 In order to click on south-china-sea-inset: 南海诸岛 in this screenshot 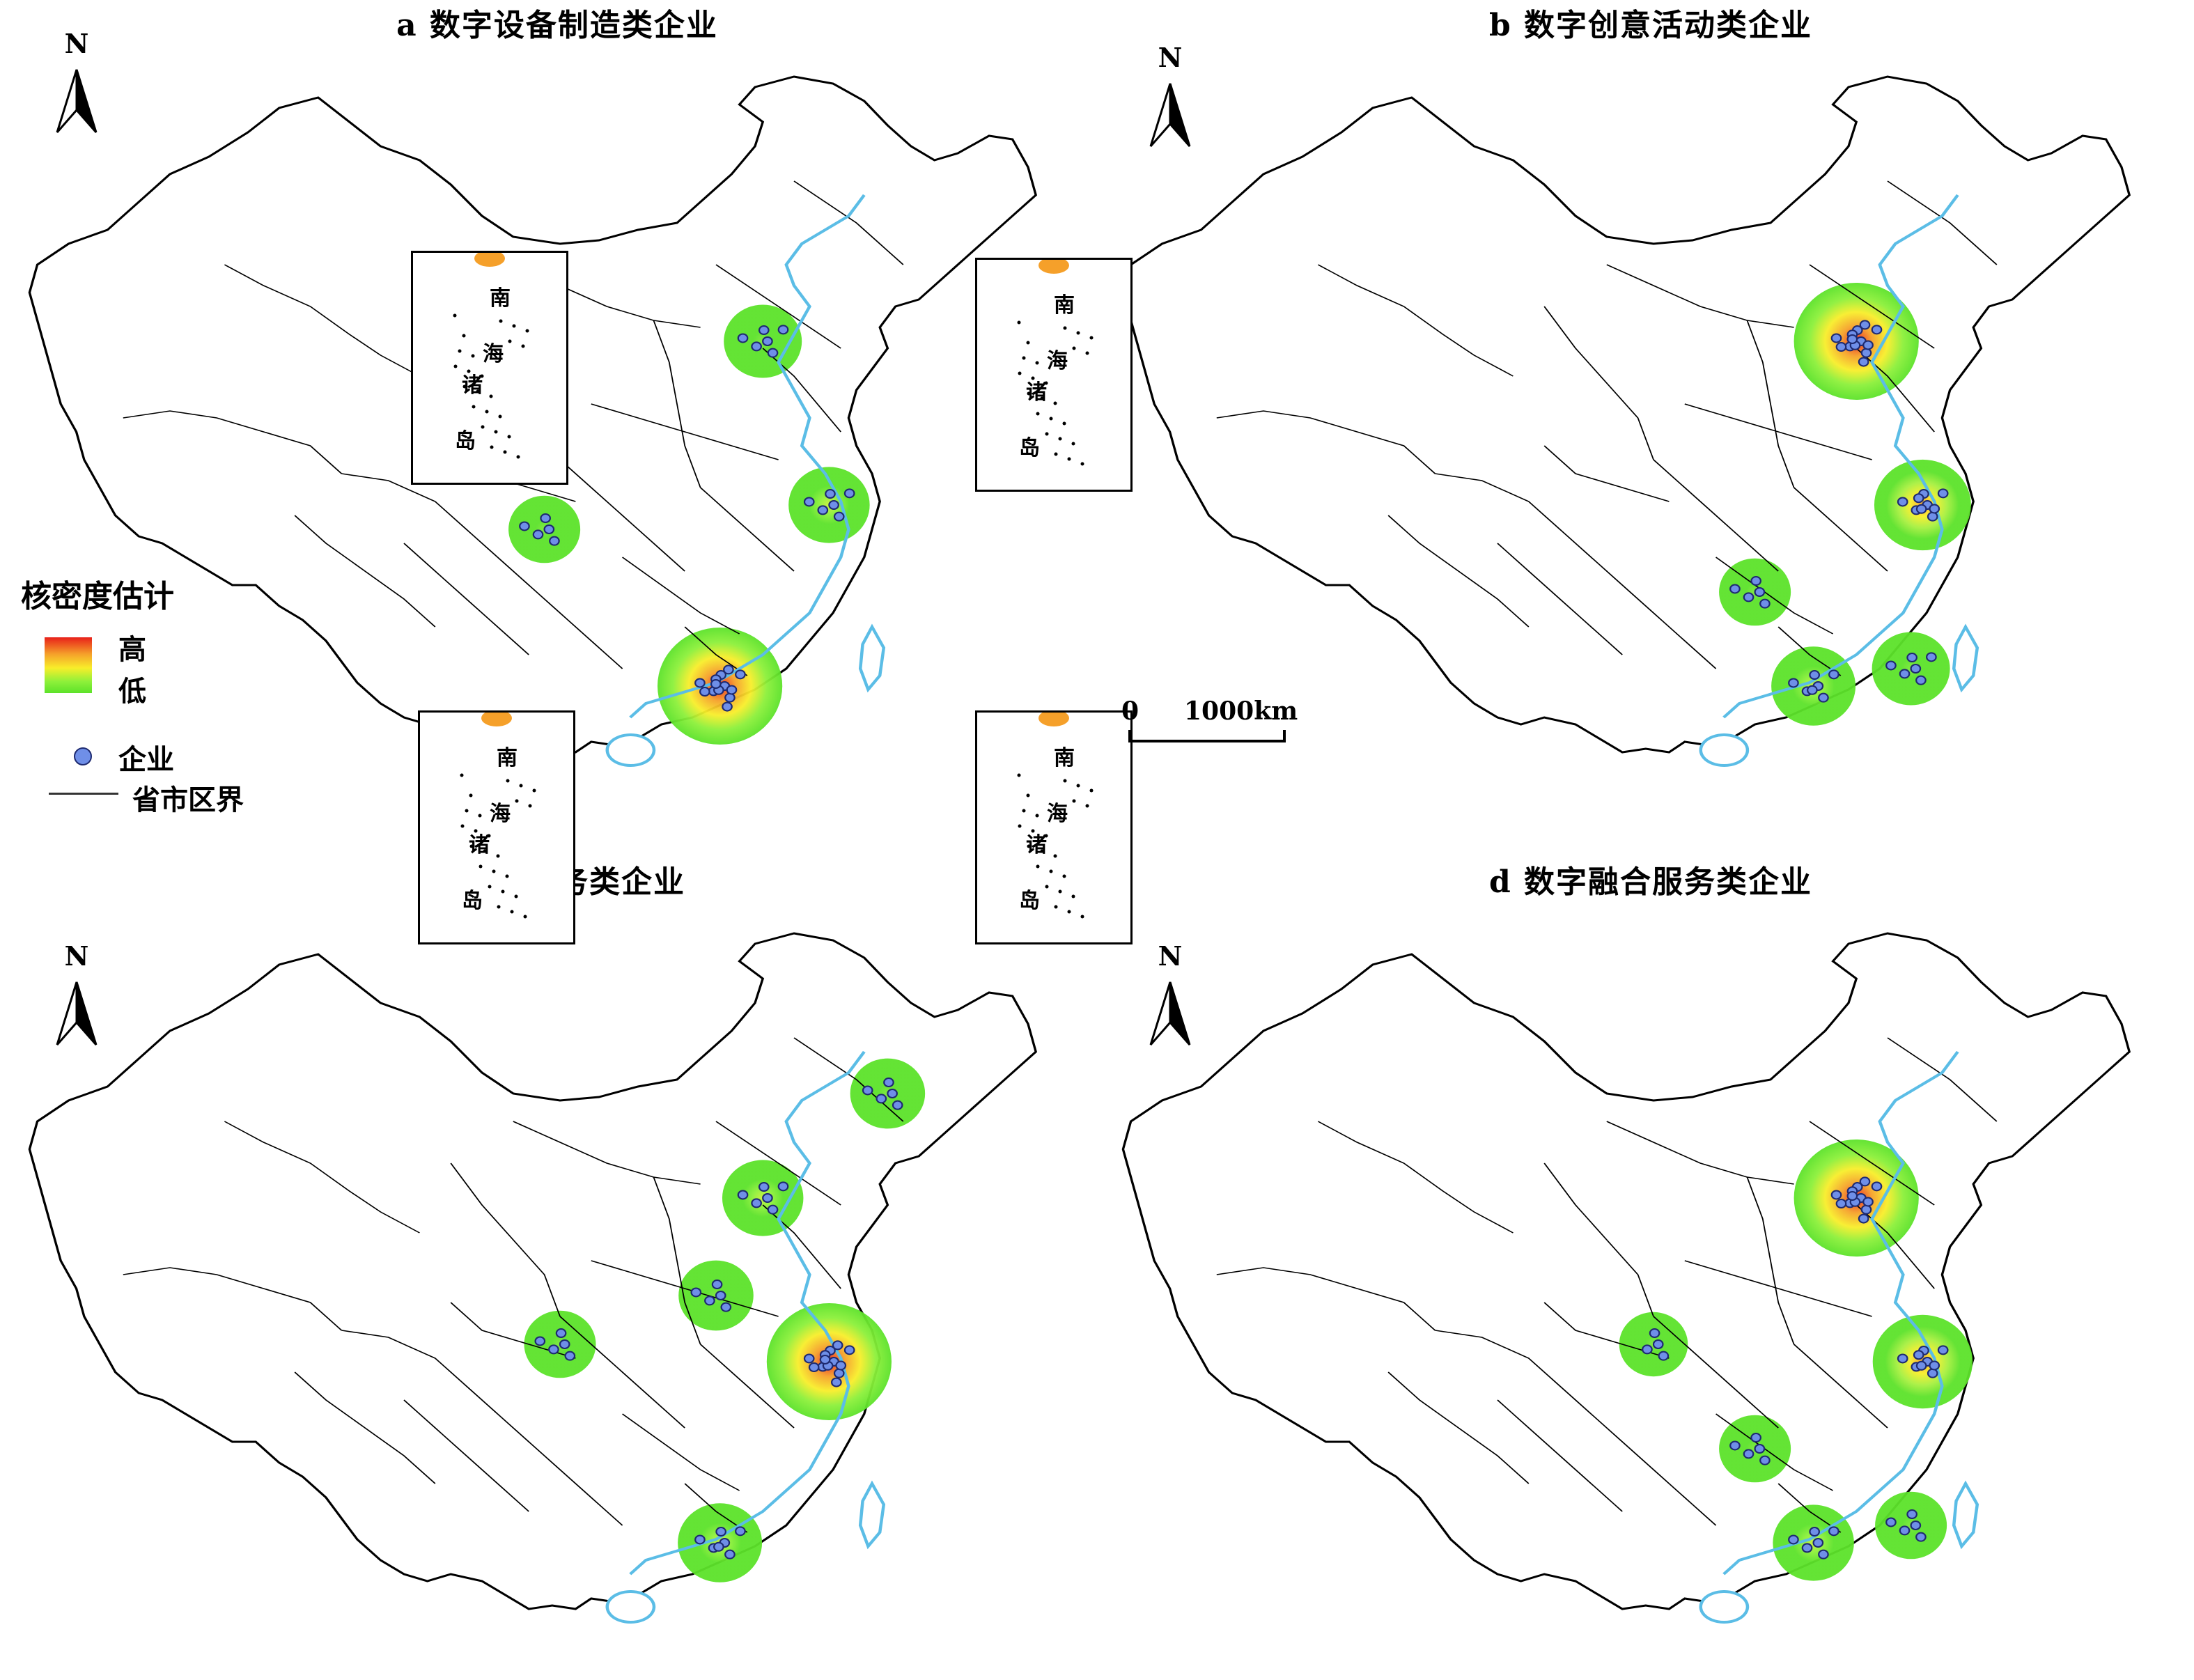, I will do `click(1054, 374)`.